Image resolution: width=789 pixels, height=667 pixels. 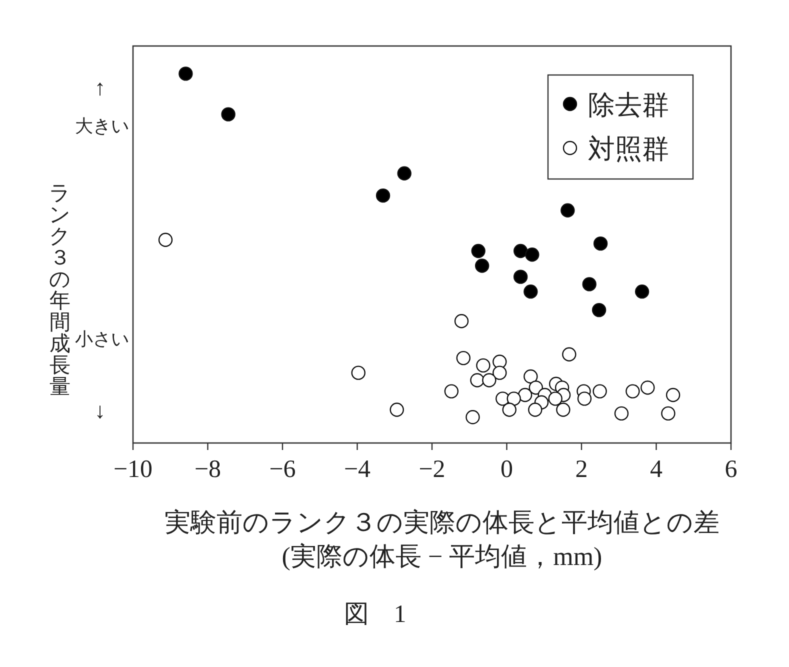 I want to click on x-tick-label: 6, so click(x=731, y=469).